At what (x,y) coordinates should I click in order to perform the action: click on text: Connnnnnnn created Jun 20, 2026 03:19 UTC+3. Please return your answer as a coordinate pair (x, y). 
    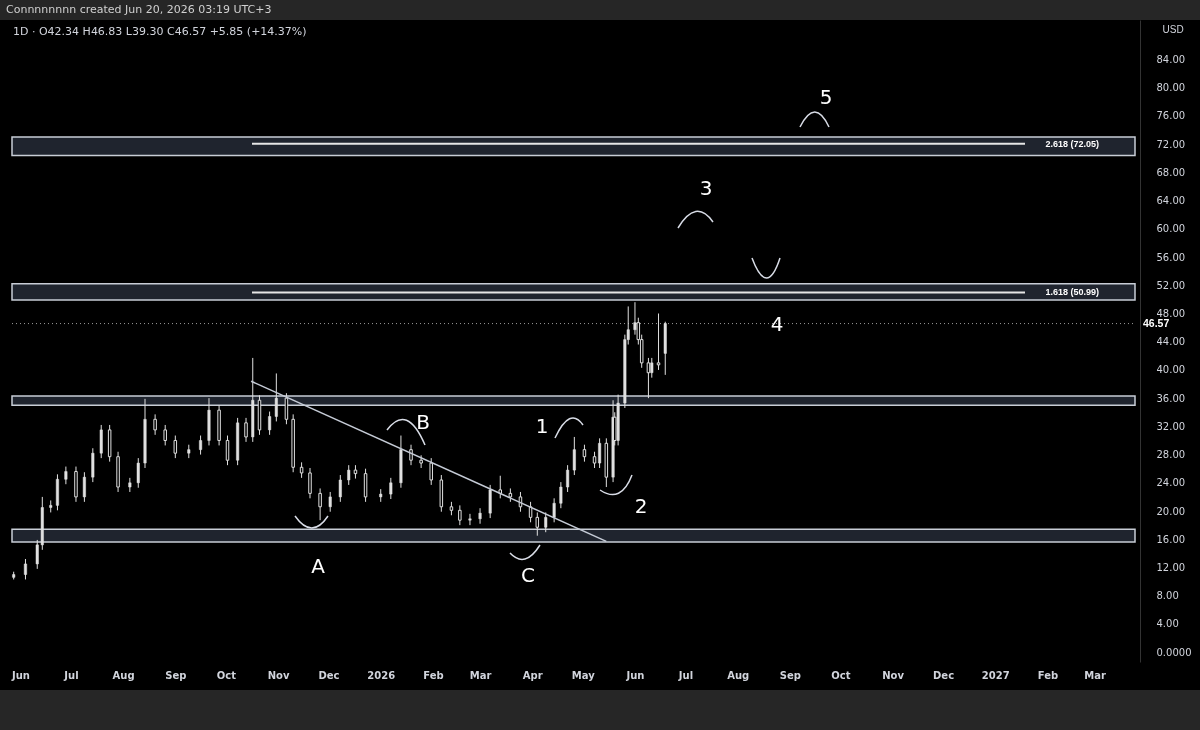
    Looking at the image, I should click on (139, 9).